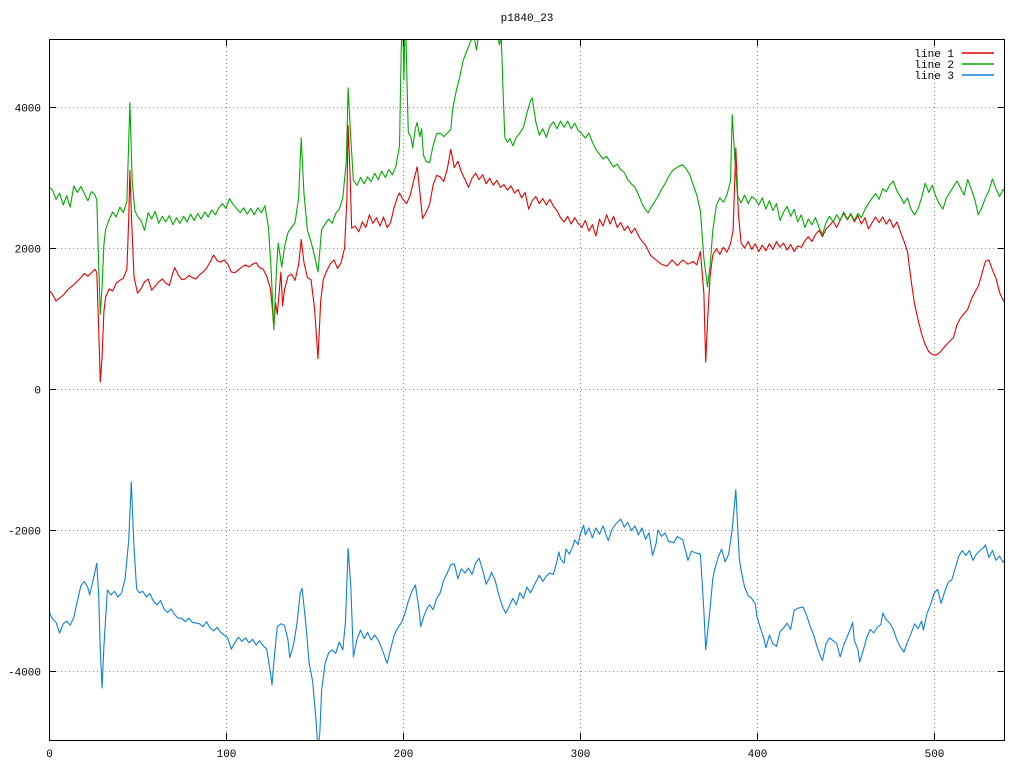  Describe the element at coordinates (934, 66) in the screenshot. I see `legend-label: line 2` at that location.